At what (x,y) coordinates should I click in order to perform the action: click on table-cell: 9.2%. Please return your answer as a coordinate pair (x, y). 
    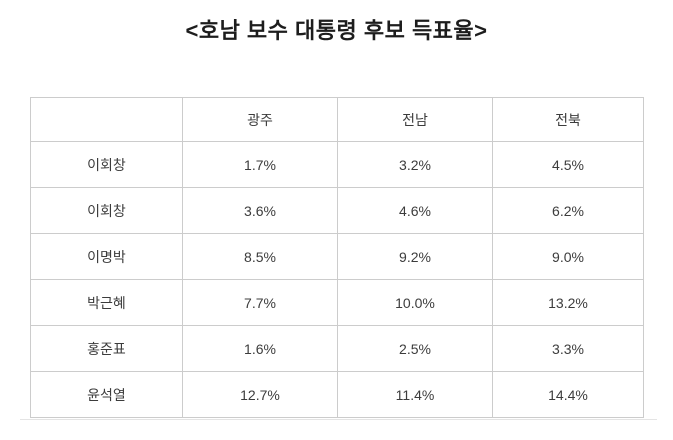
    Looking at the image, I should click on (415, 256).